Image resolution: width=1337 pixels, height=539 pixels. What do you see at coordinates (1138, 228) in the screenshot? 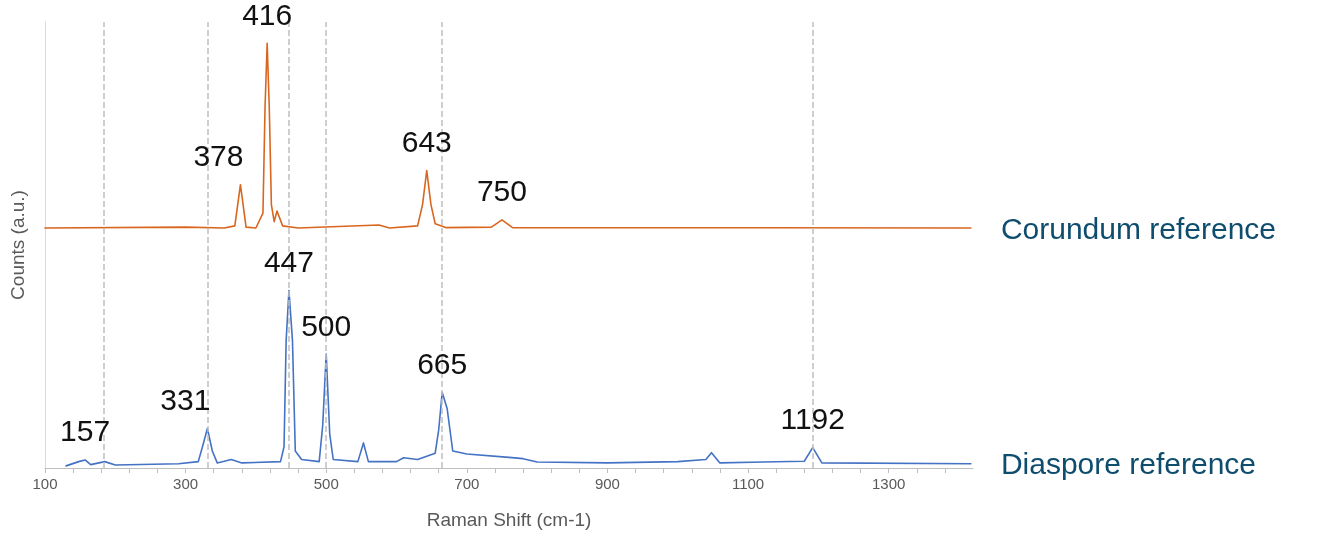
I see `series-label: Corundum reference` at bounding box center [1138, 228].